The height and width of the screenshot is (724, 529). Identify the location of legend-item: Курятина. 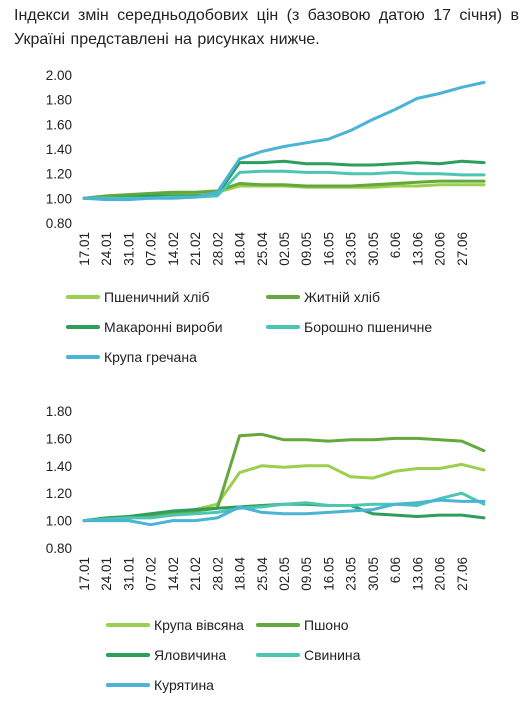
(160, 685).